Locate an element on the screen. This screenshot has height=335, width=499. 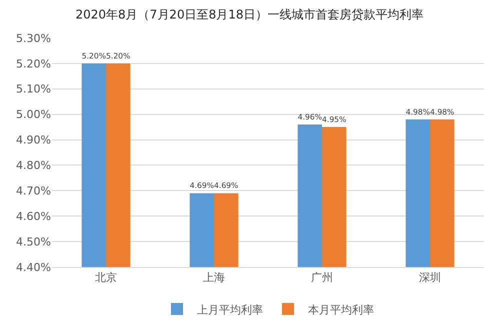
y-tick-label: 5.00% is located at coordinates (33, 115).